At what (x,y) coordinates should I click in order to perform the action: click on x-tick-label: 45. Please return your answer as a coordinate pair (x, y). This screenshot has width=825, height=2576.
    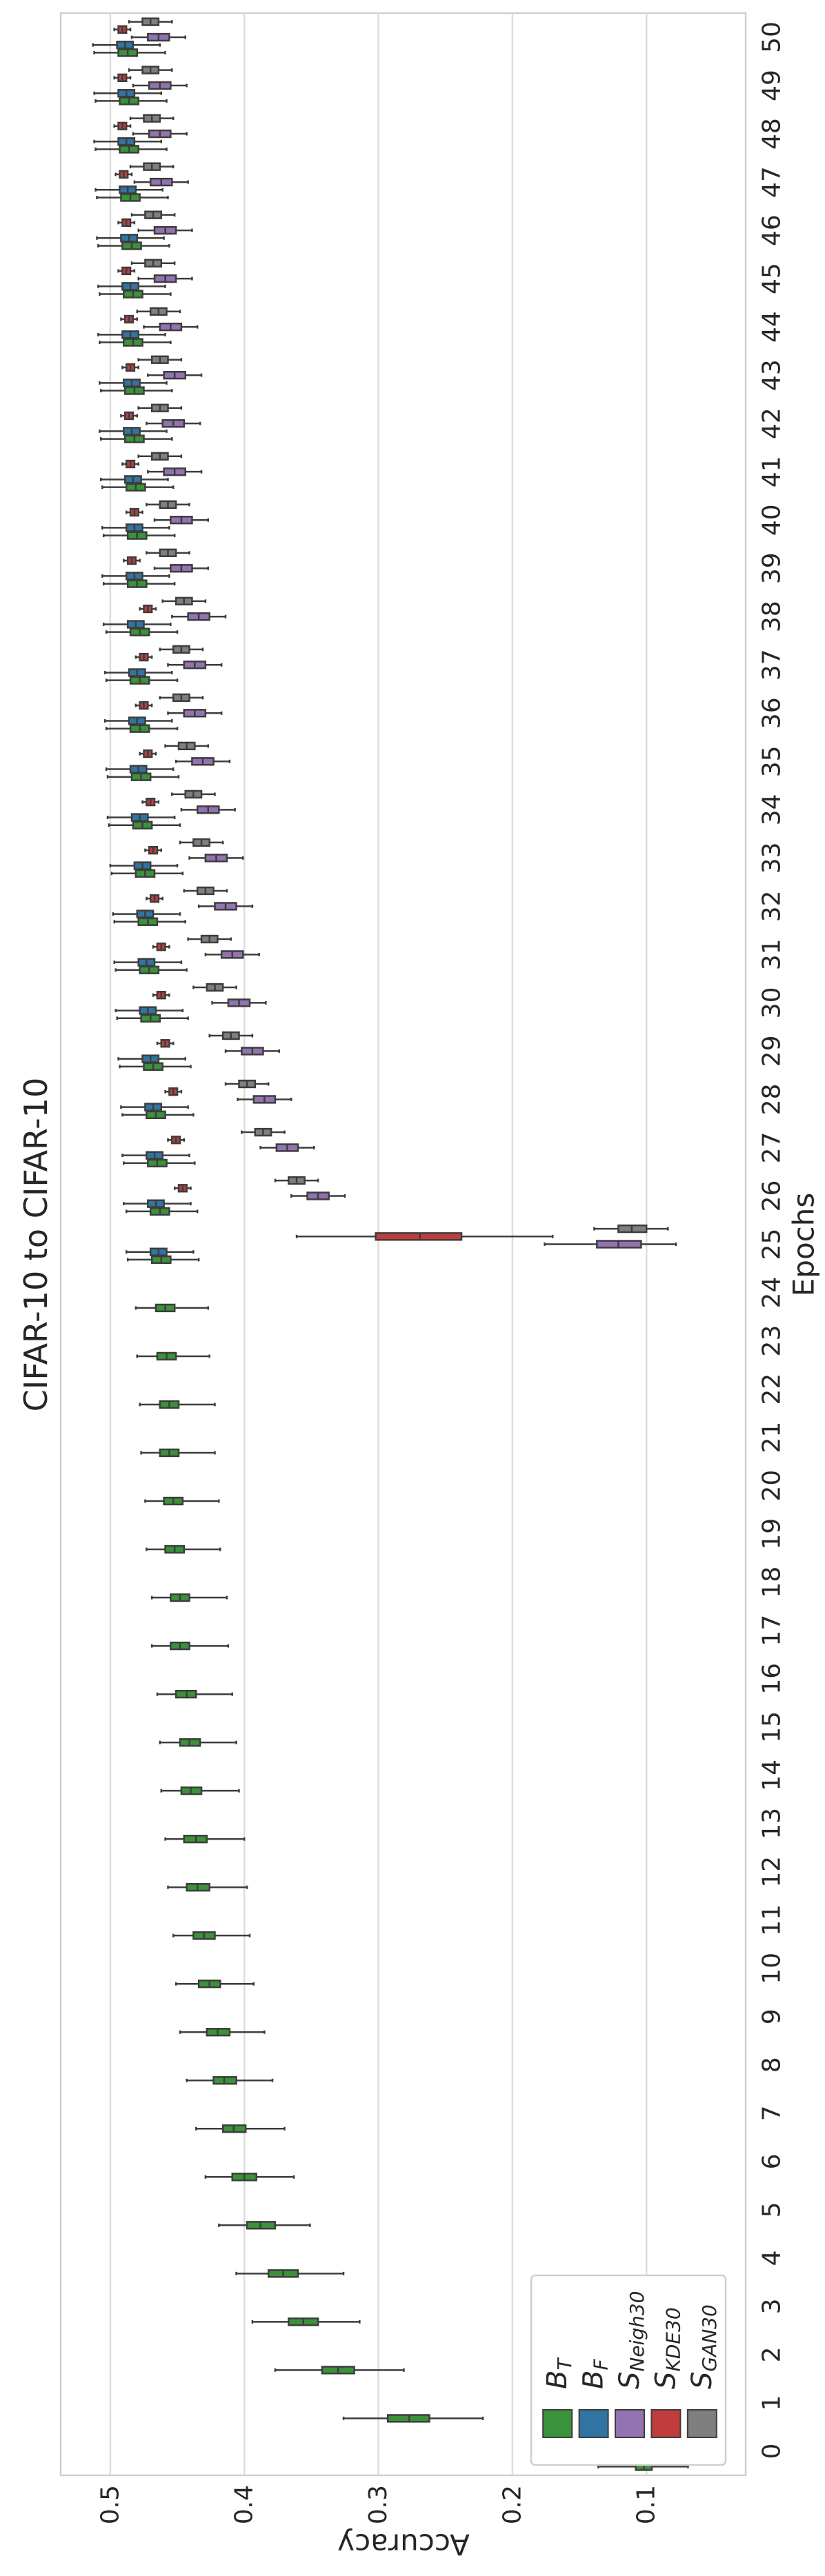
    Looking at the image, I should click on (772, 278).